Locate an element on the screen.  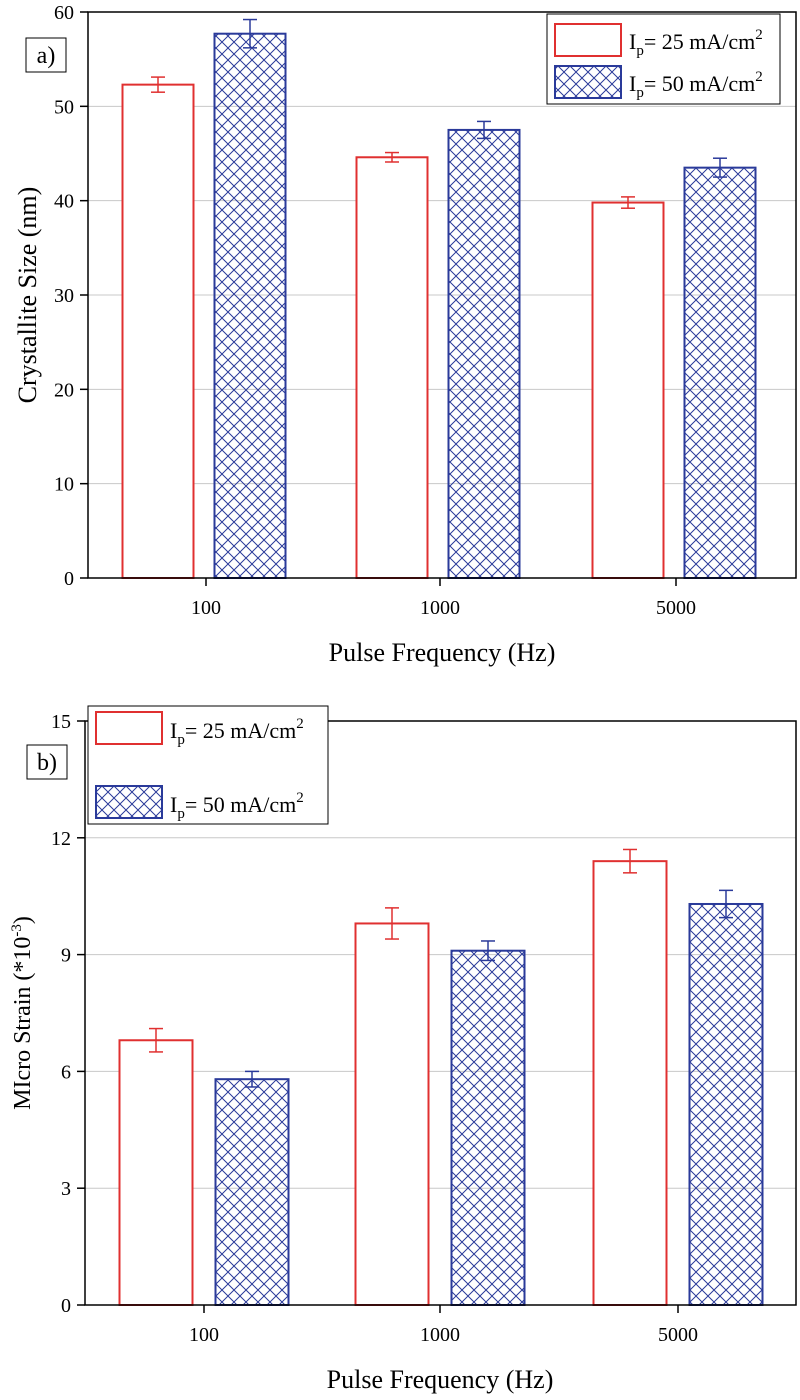
y-tick-label: 40 is located at coordinates (64, 202).